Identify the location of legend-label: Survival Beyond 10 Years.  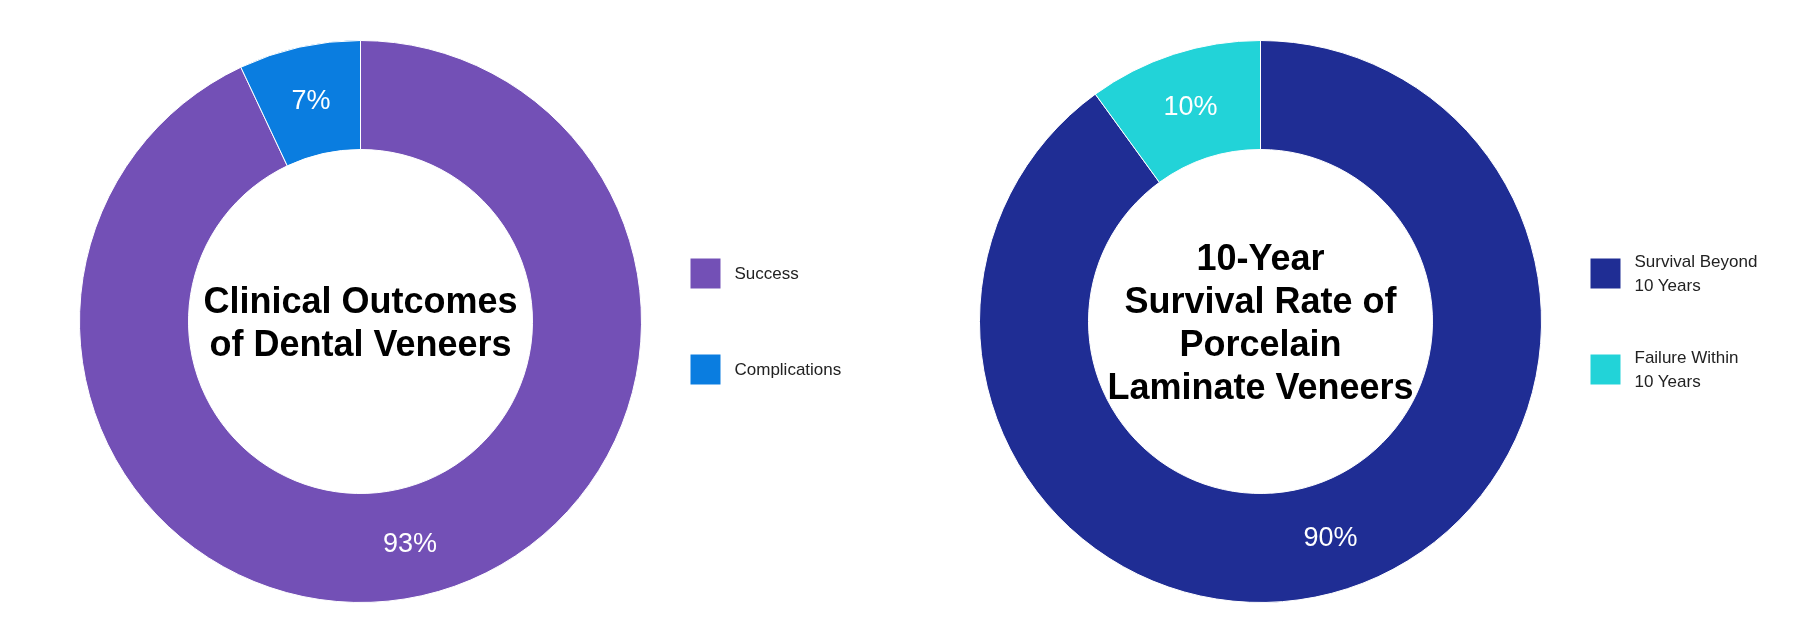
(1696, 273).